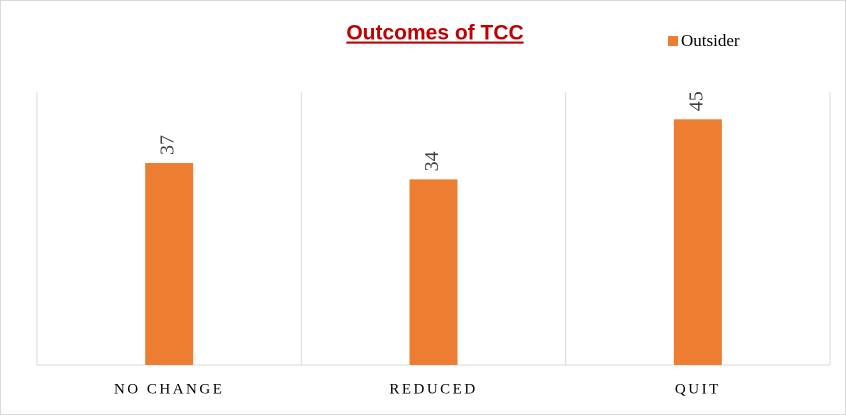  I want to click on legend-label: Outsider, so click(710, 40).